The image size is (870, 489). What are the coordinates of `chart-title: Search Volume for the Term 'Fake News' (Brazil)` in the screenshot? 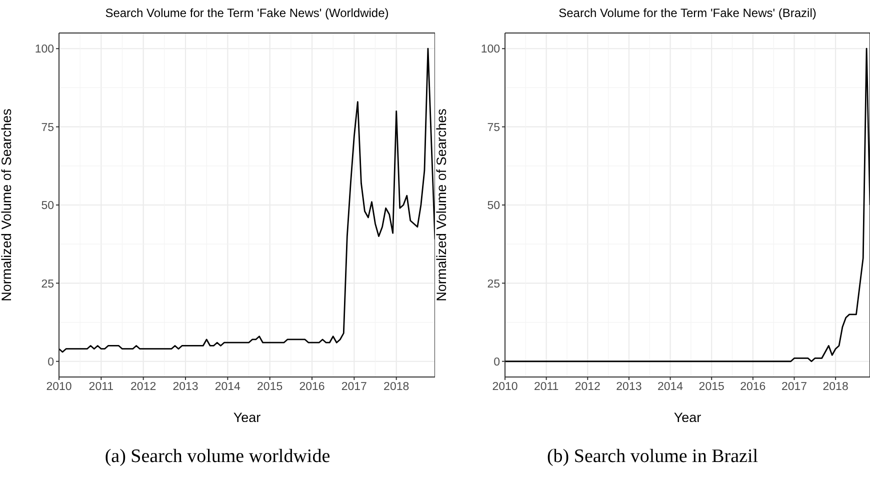 It's located at (688, 13).